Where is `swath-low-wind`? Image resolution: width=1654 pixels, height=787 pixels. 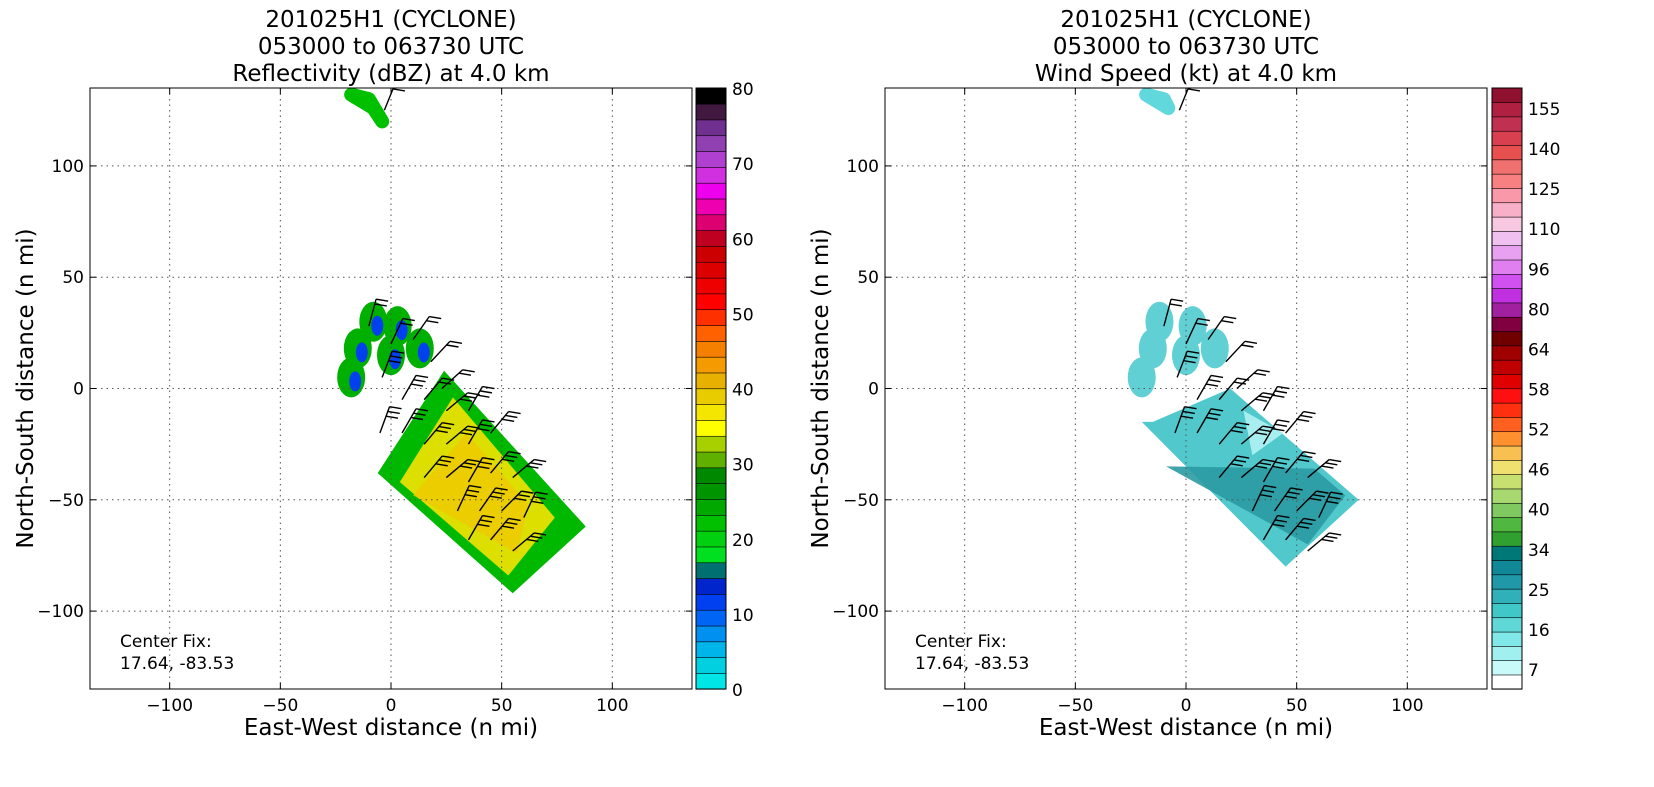 swath-low-wind is located at coordinates (1263, 433).